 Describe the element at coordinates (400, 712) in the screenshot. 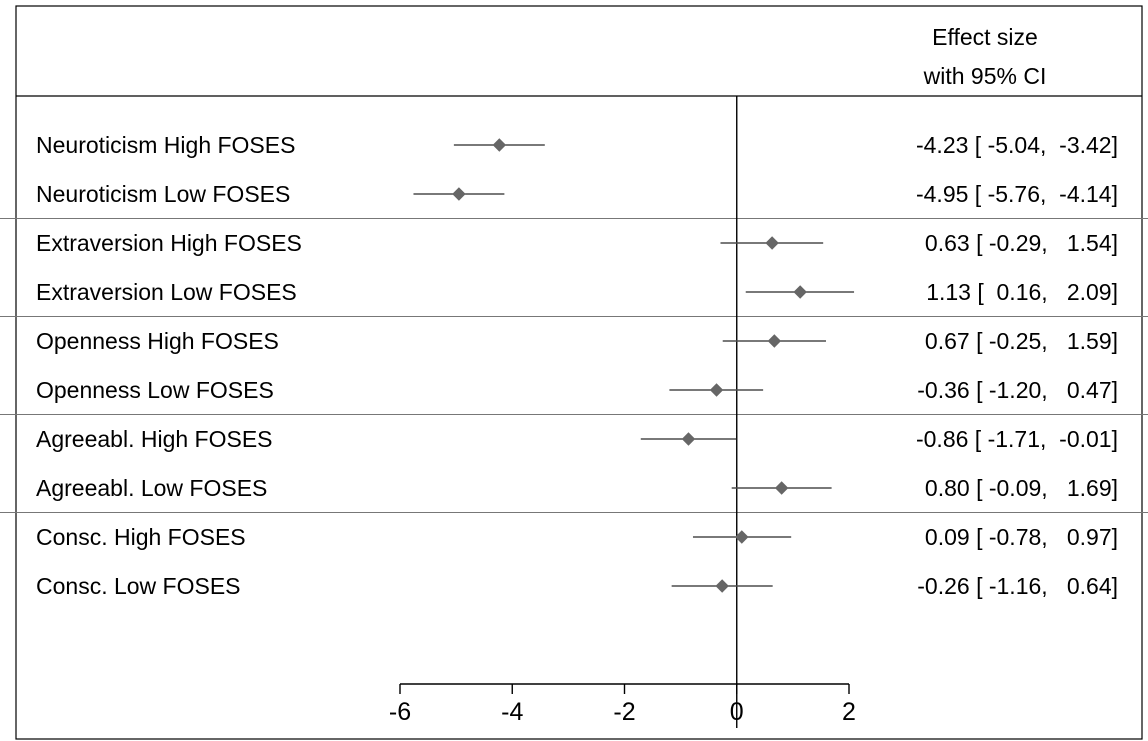

I see `x-tick-label: -6` at that location.